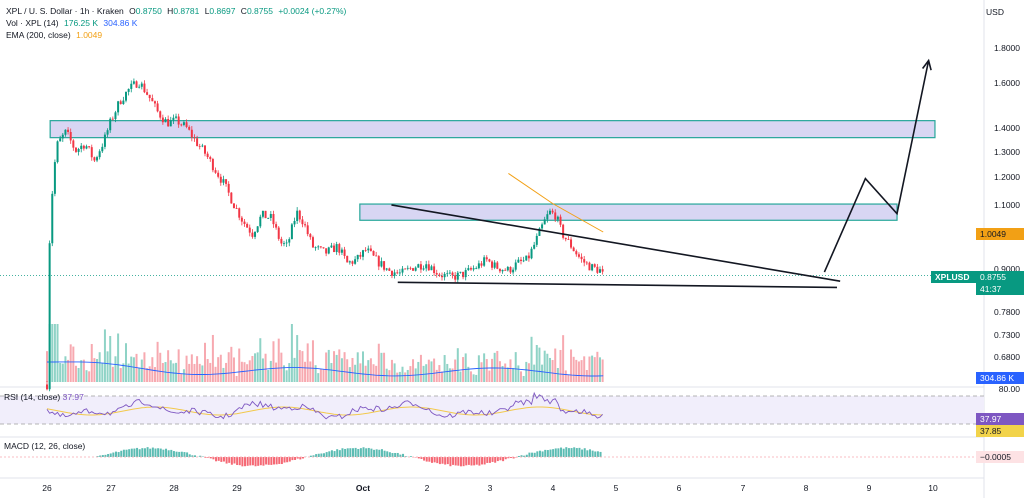  Describe the element at coordinates (869, 488) in the screenshot. I see `time-tick: 9` at that location.